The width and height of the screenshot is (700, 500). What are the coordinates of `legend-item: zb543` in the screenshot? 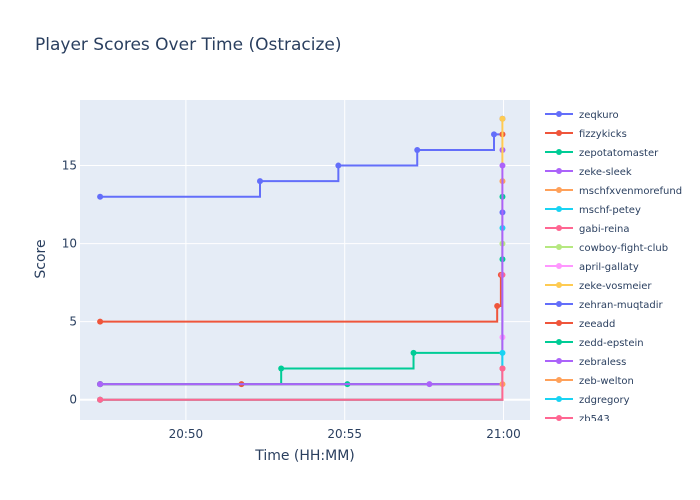 It's located at (577, 419).